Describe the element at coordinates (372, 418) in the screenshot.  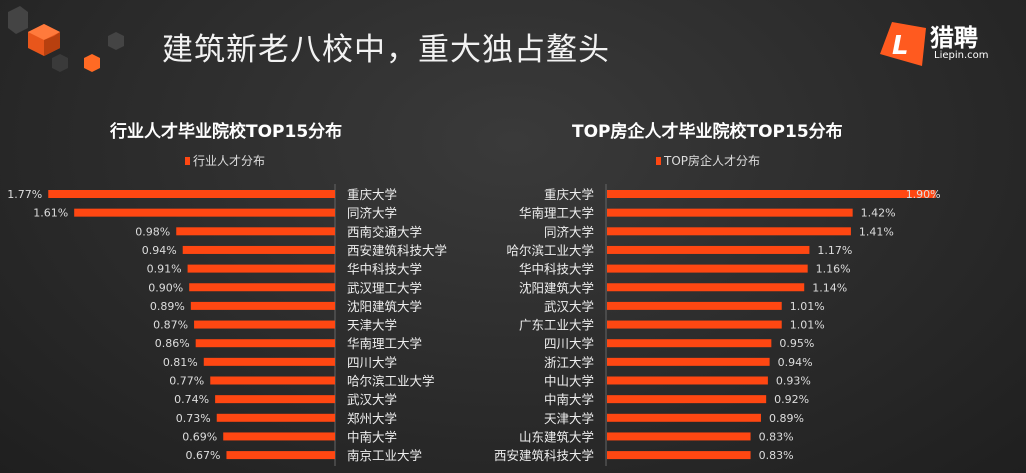
I see `category-label: 郑州大学` at that location.